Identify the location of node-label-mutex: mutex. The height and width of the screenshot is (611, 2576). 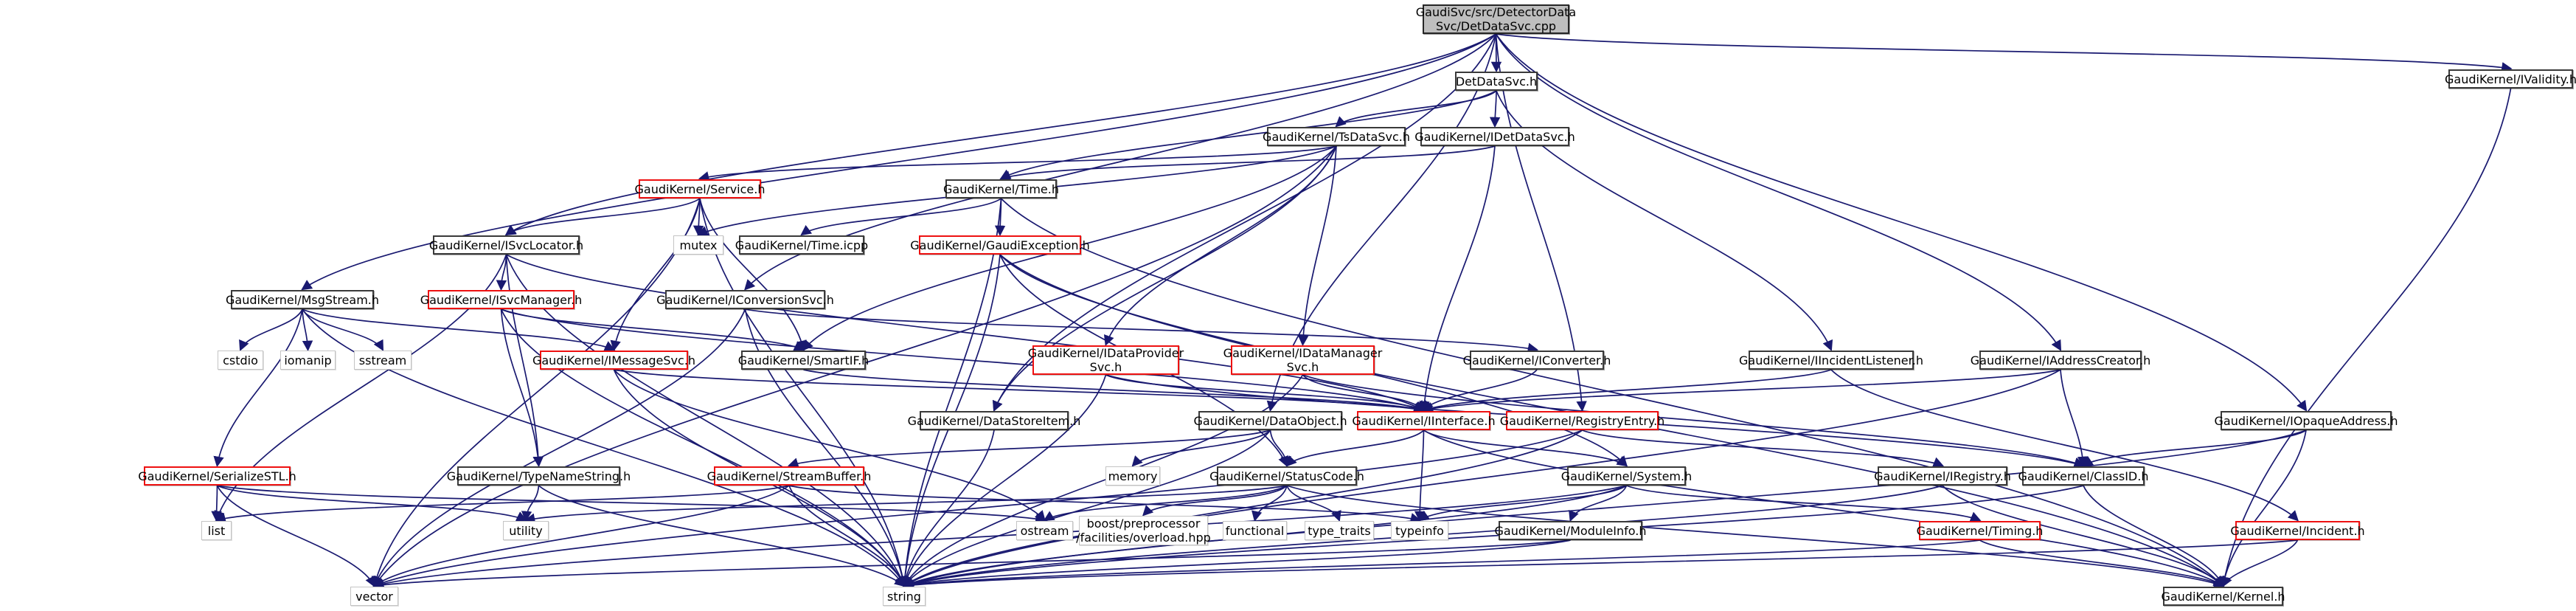
(698, 245).